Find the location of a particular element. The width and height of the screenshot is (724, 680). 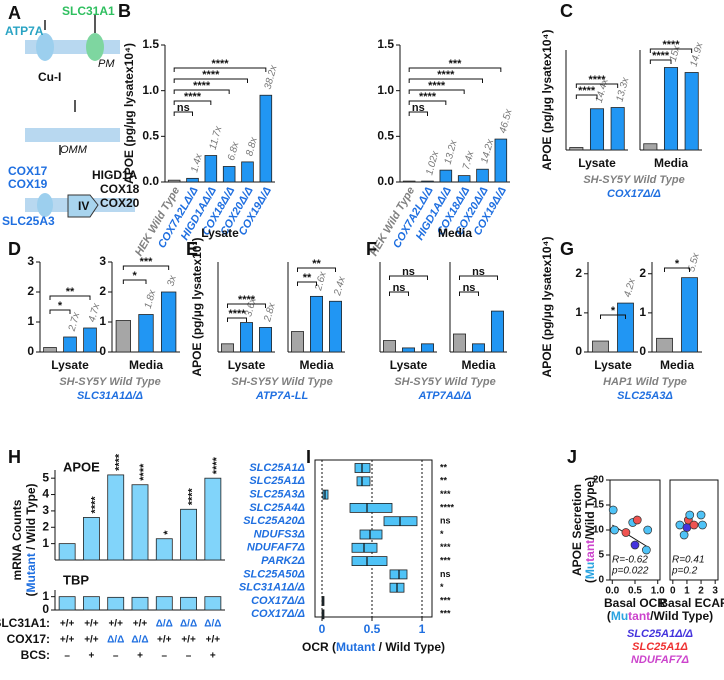

text-part: Mutant is located at coordinates (31, 572).